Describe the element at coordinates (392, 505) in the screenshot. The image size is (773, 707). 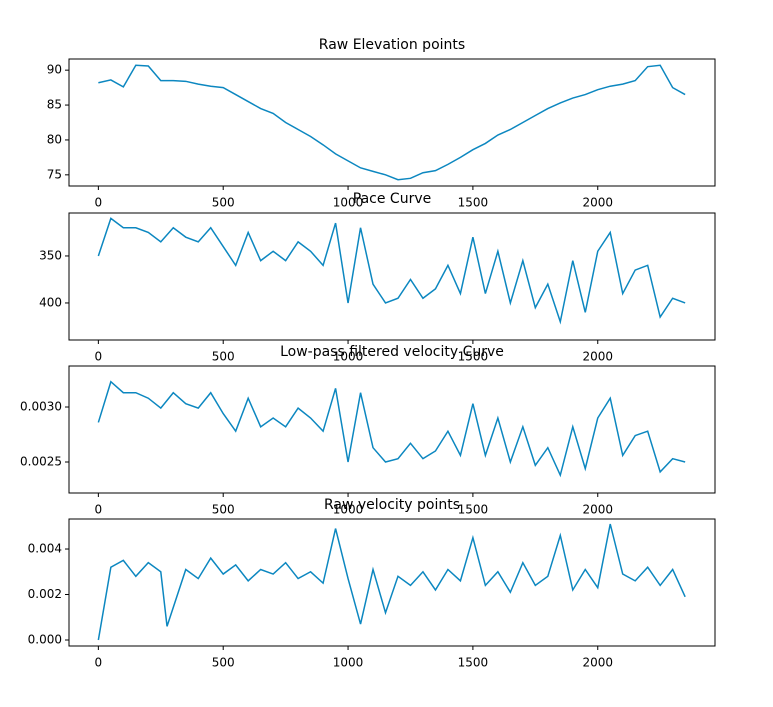
I see `chart-title: Raw velocity points` at that location.